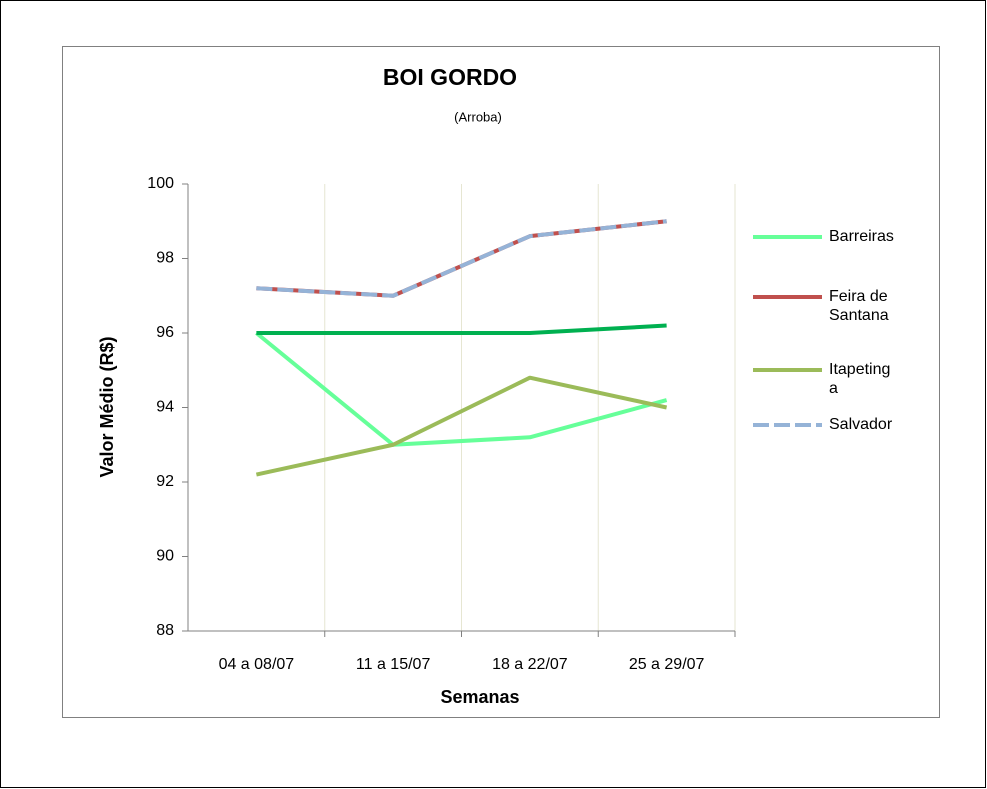 Image resolution: width=987 pixels, height=789 pixels. I want to click on y-tick-label: 90, so click(165, 556).